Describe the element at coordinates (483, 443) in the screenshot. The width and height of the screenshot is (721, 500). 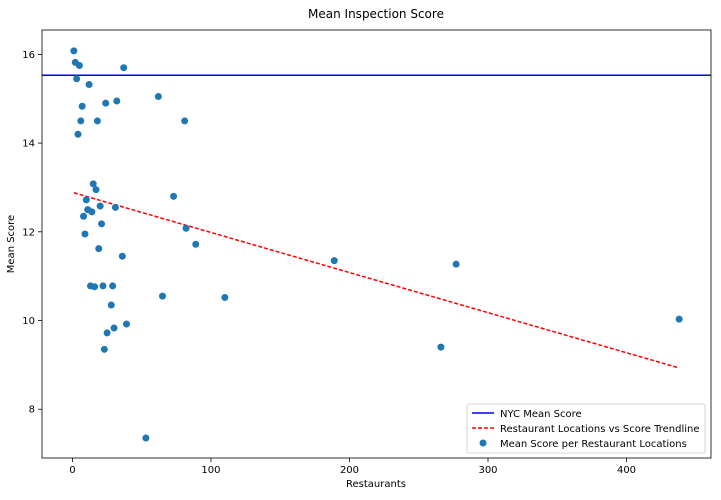
I see `legend-swatch-scatter` at that location.